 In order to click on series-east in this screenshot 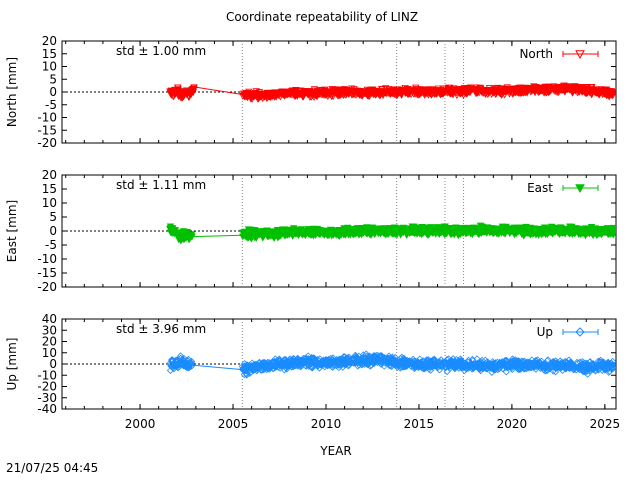, I will do `click(391, 233)`.